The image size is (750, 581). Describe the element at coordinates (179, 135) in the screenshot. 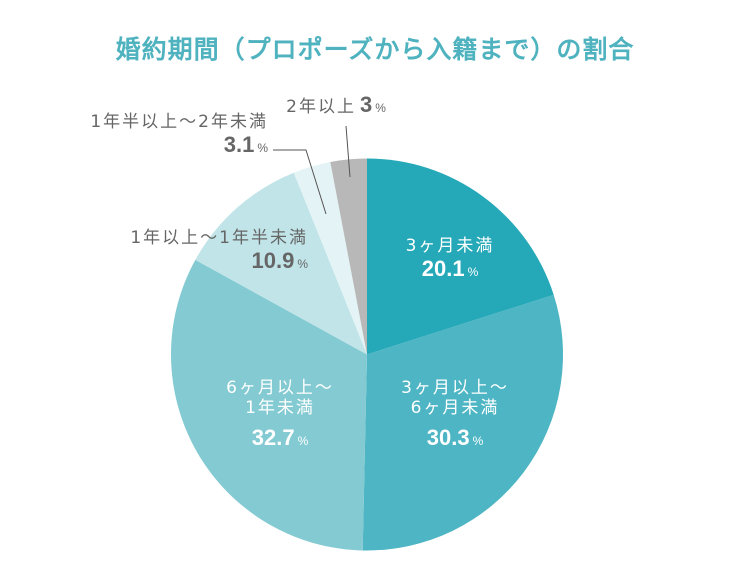

I see `slice-label-1.5-to-2-years: 1年半以上〜2年未満 3.1%` at that location.